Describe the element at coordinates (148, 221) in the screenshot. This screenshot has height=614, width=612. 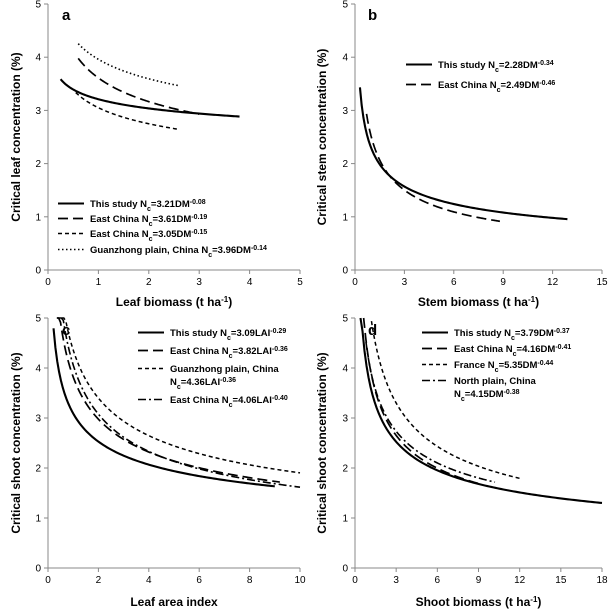
I see `legend-label: East China Nc=3.61DM-0.19` at that location.